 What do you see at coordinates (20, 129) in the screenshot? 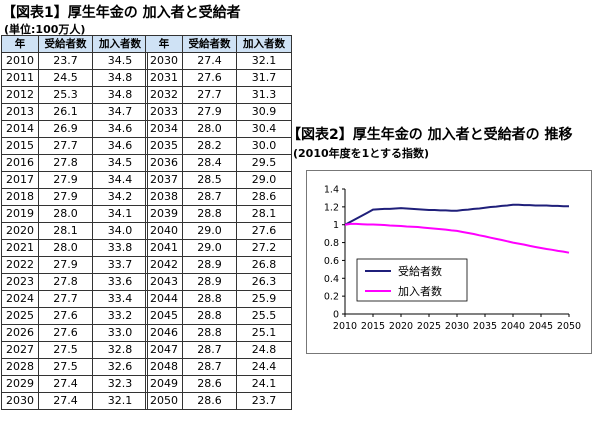
I see `year-cell: 2014` at bounding box center [20, 129].